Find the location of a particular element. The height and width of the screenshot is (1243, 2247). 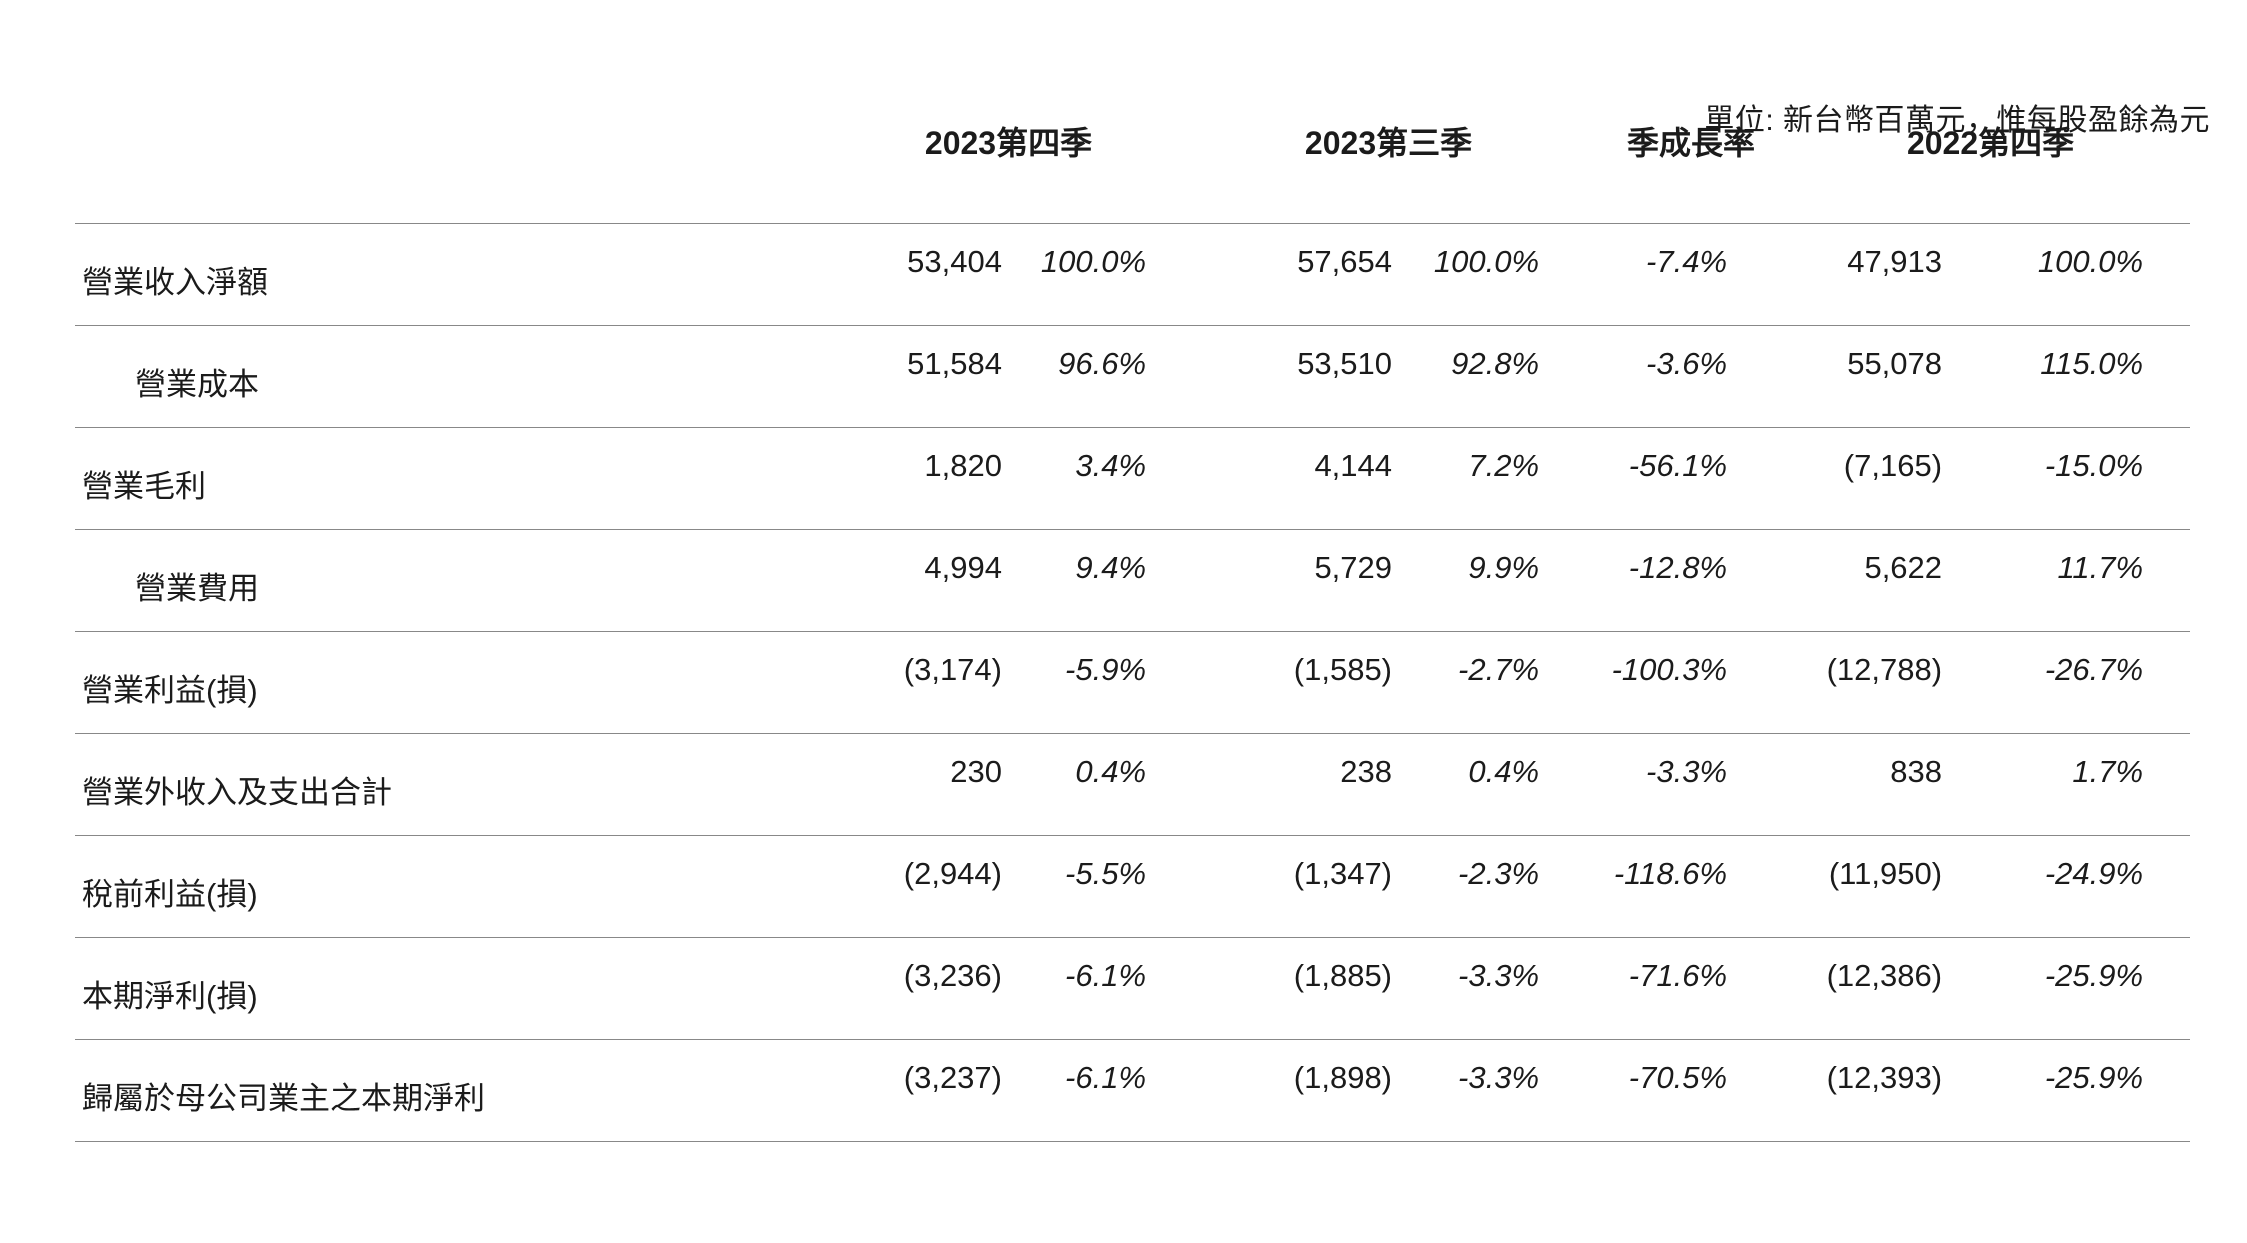

value-cell: 47,913 is located at coordinates (1849, 273).